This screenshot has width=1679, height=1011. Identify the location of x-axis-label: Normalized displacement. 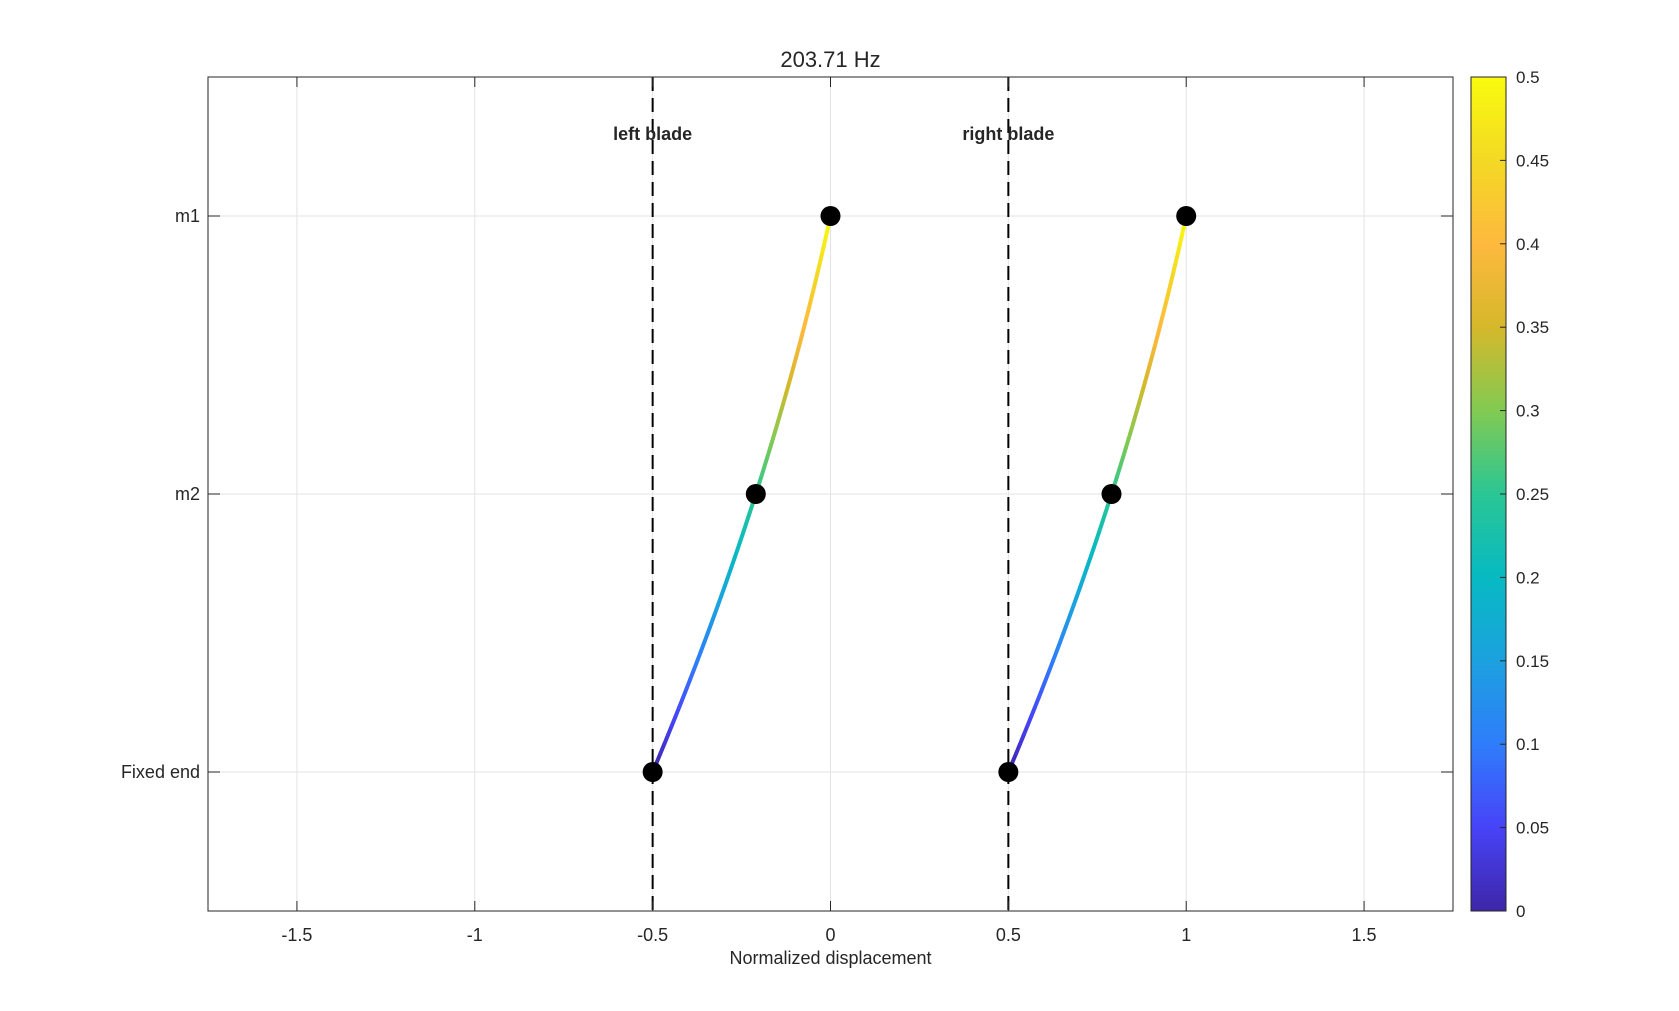
(830, 958).